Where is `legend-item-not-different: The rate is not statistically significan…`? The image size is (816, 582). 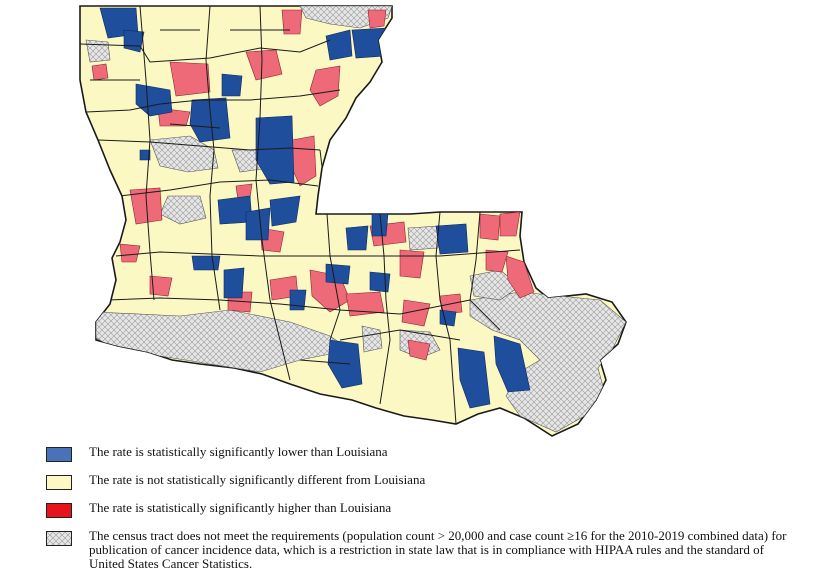 legend-item-not-different: The rate is not statistically significan… is located at coordinates (235, 481).